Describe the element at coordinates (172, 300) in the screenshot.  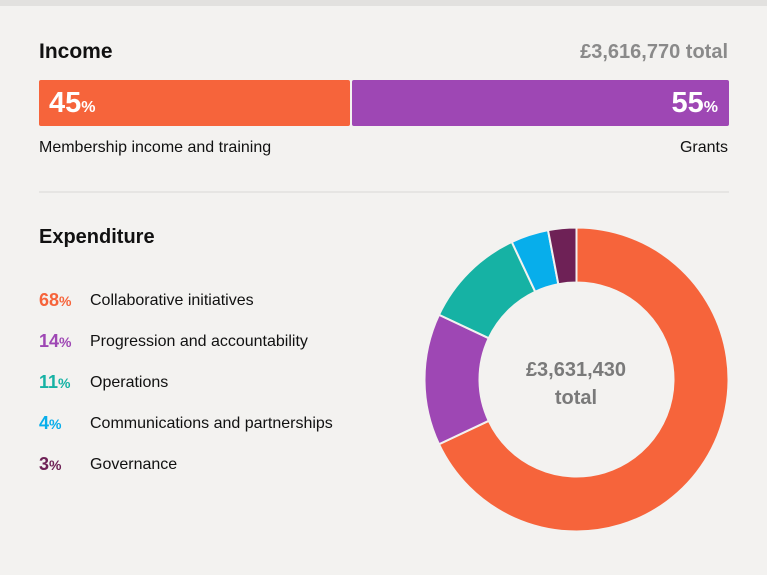
I see `legend-label: Collaborative initiatives` at that location.